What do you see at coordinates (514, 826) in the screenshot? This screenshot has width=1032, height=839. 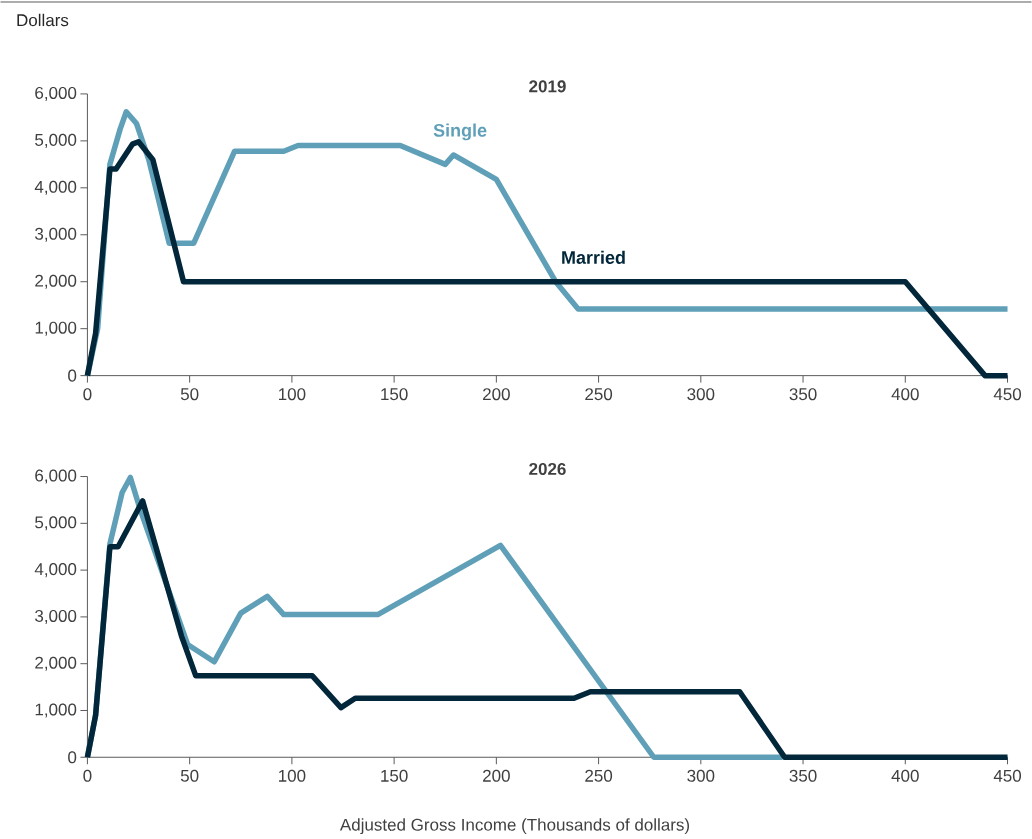 I see `x-axis-title: Adjusted Gross Income (Thousands of dollars)` at bounding box center [514, 826].